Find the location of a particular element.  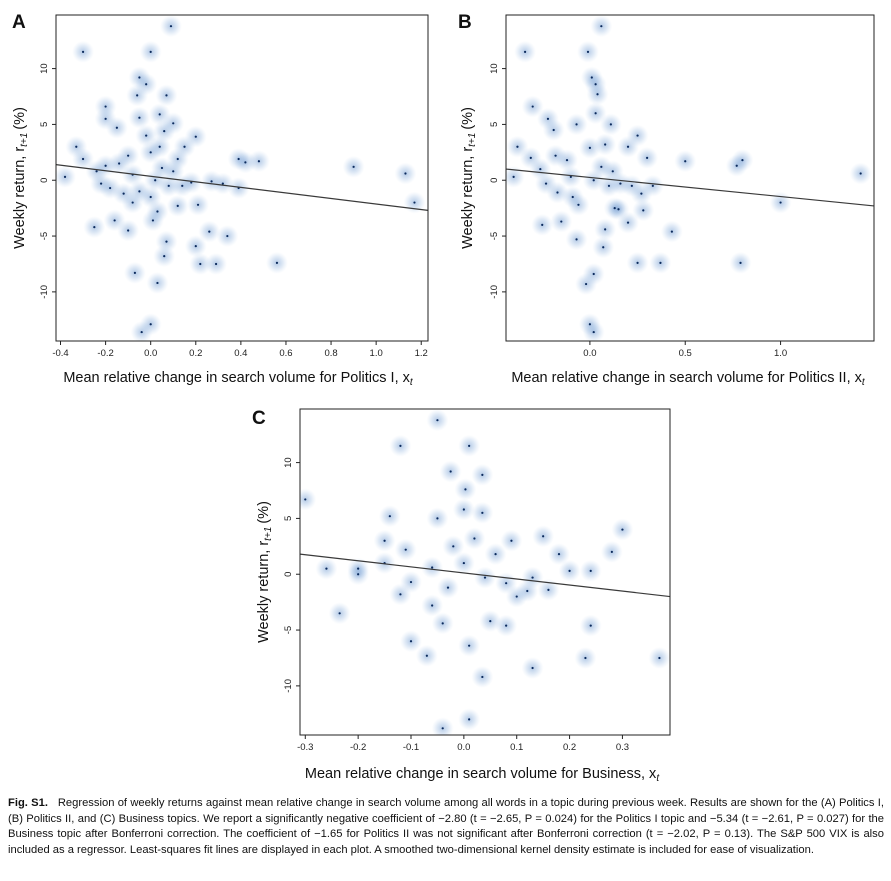

x-tick-label-b: 1.0 is located at coordinates (780, 353).